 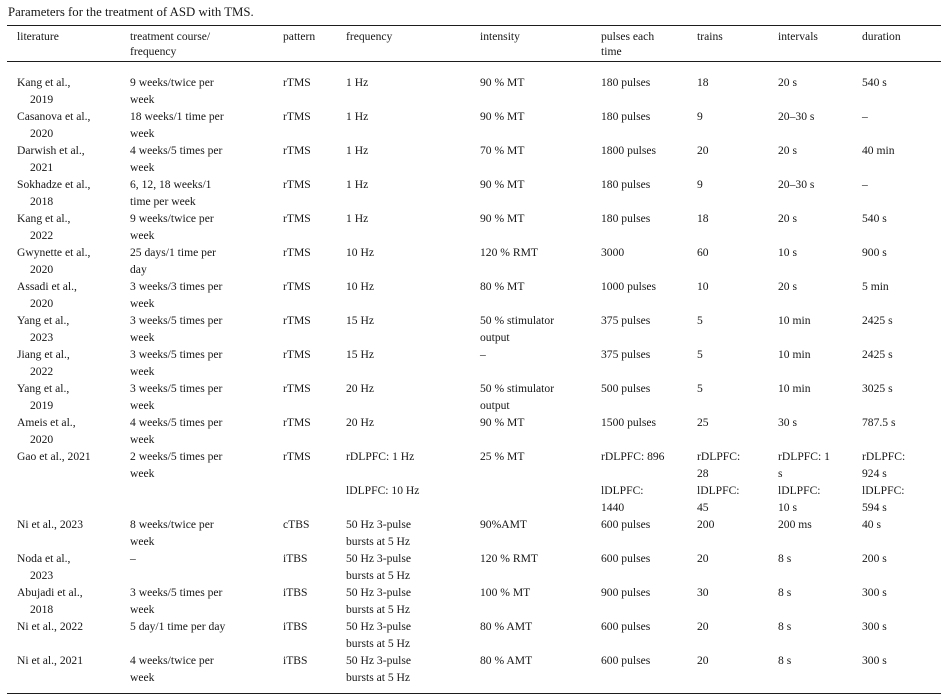 I want to click on cell-pulses: 1500 pulses, so click(x=629, y=422).